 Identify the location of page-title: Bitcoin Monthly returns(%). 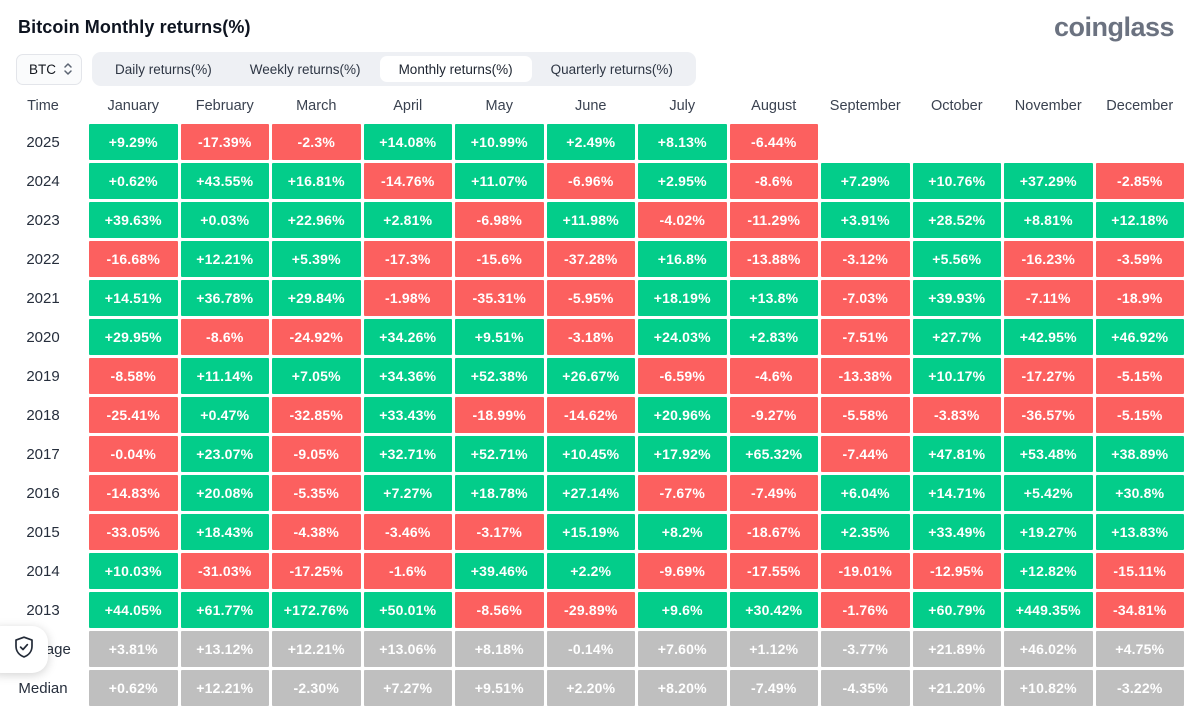
(134, 26).